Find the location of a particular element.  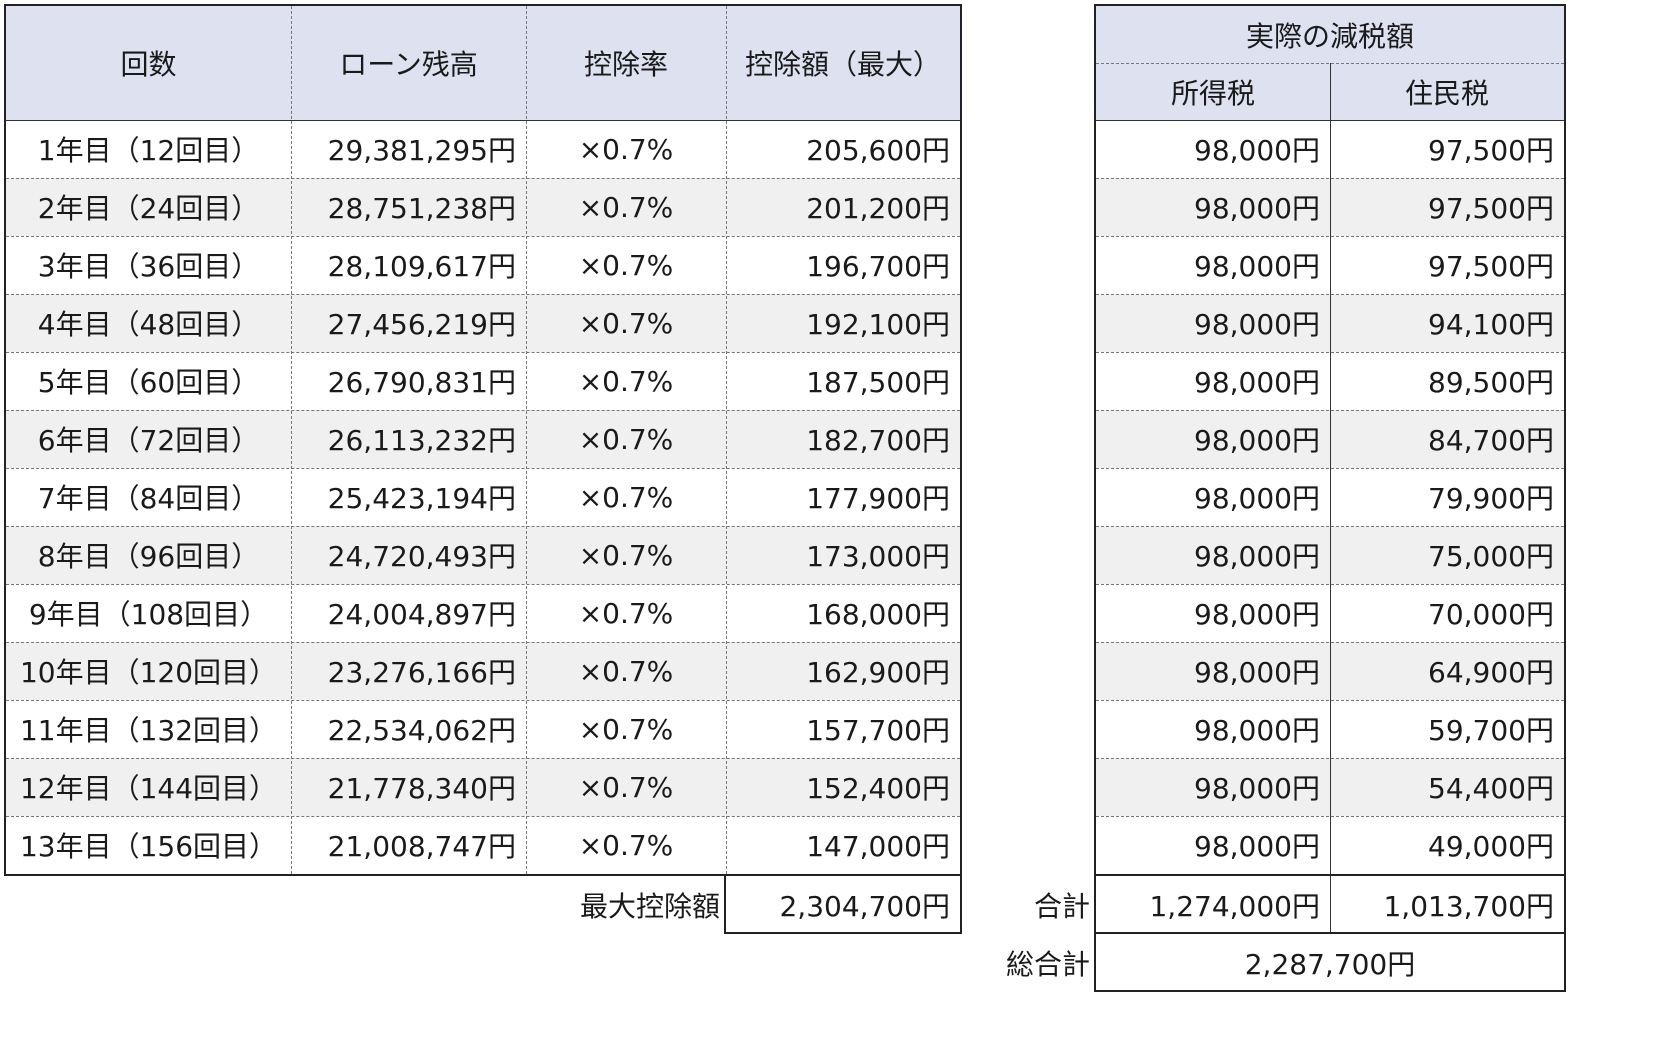

period-cell: 11年目（132回目） is located at coordinates (148, 730).